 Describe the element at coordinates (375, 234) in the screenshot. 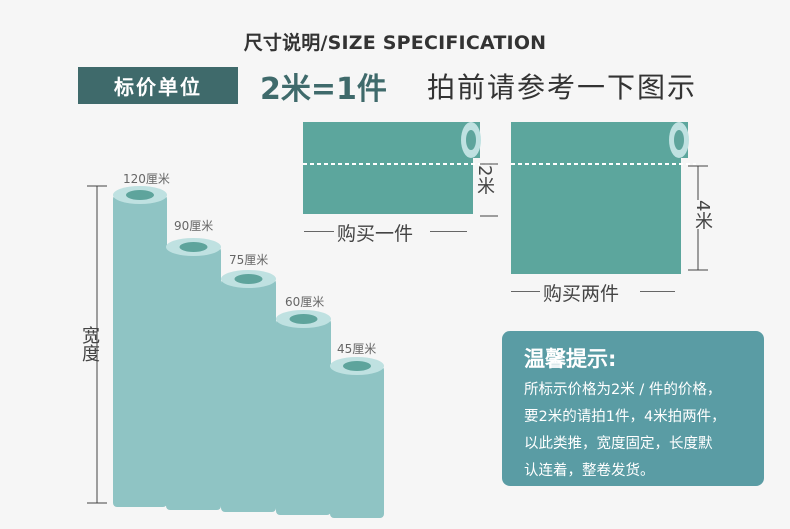

I see `sheet-one-caption: 购买一件` at that location.